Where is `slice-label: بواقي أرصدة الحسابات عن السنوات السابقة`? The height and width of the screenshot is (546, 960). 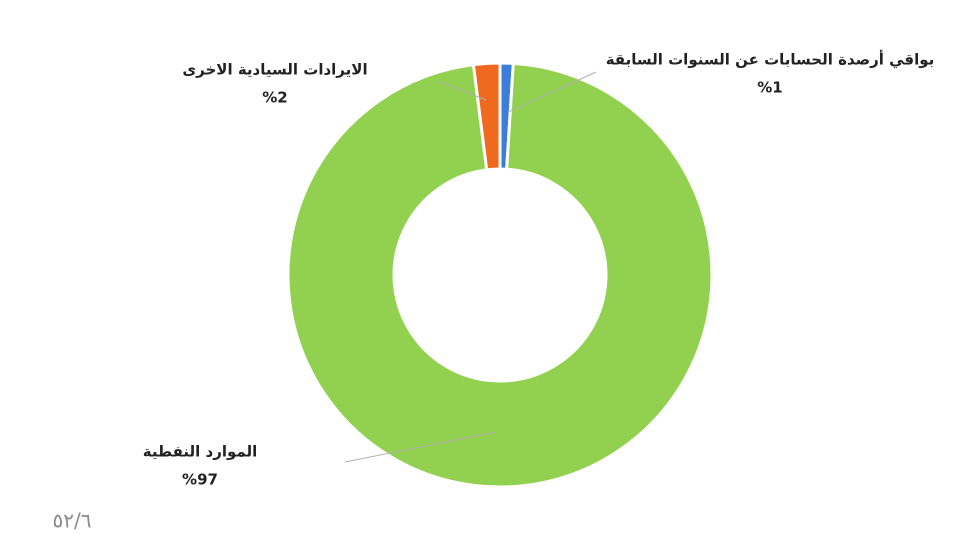
slice-label: بواقي أرصدة الحسابات عن السنوات السابقة is located at coordinates (770, 59).